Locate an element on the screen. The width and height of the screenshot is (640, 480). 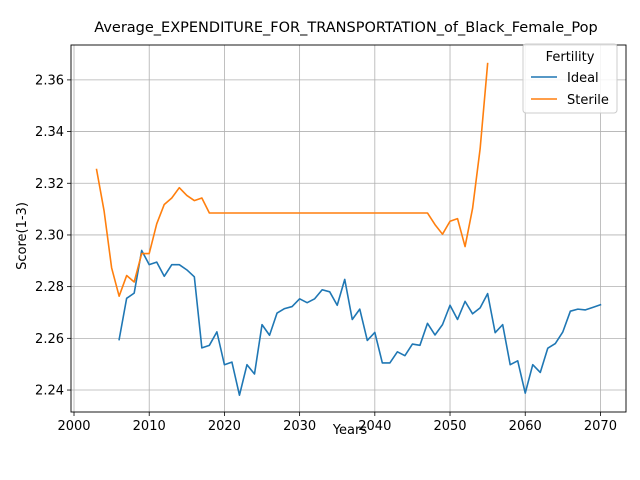
x-tick-label: 2070 is located at coordinates (600, 426).